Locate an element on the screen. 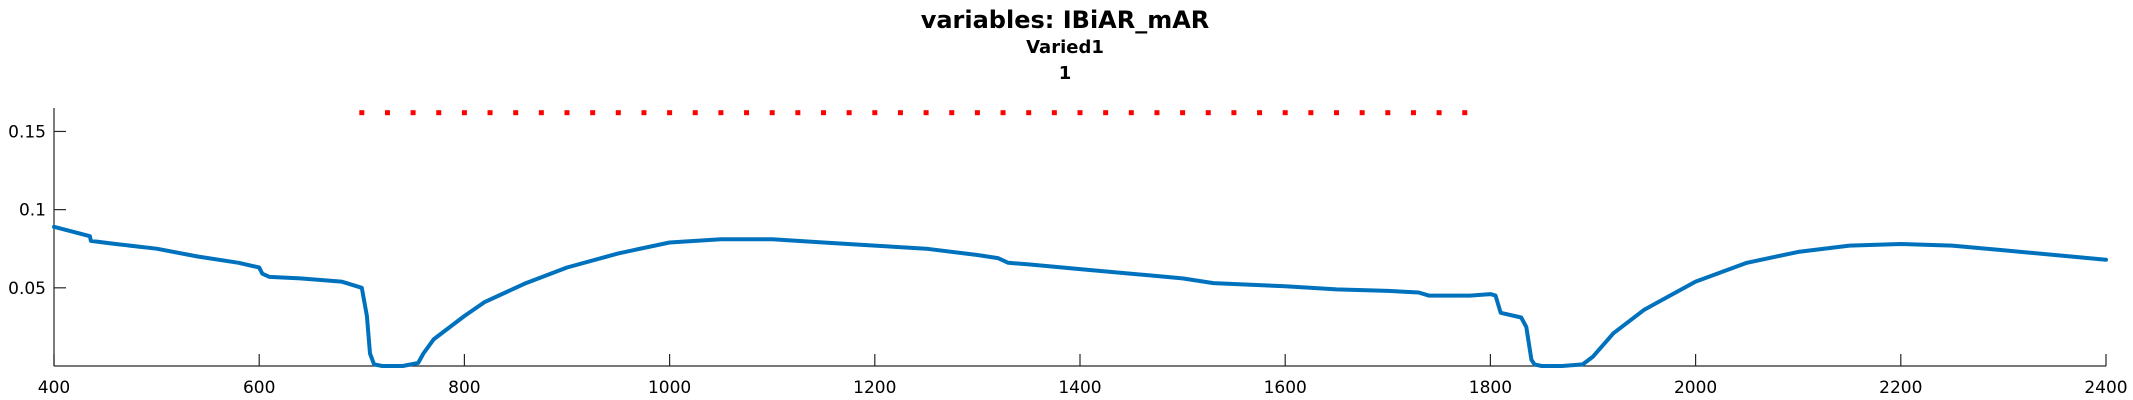  x-tick-label: 800 is located at coordinates (464, 388).